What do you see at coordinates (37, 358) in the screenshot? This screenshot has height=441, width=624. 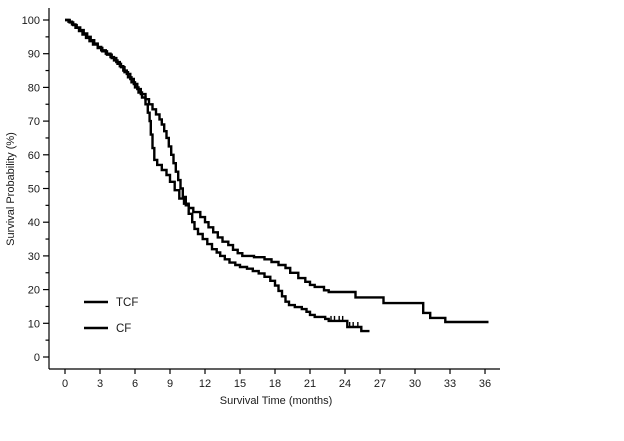 I see `y-tick-label: 0` at bounding box center [37, 358].